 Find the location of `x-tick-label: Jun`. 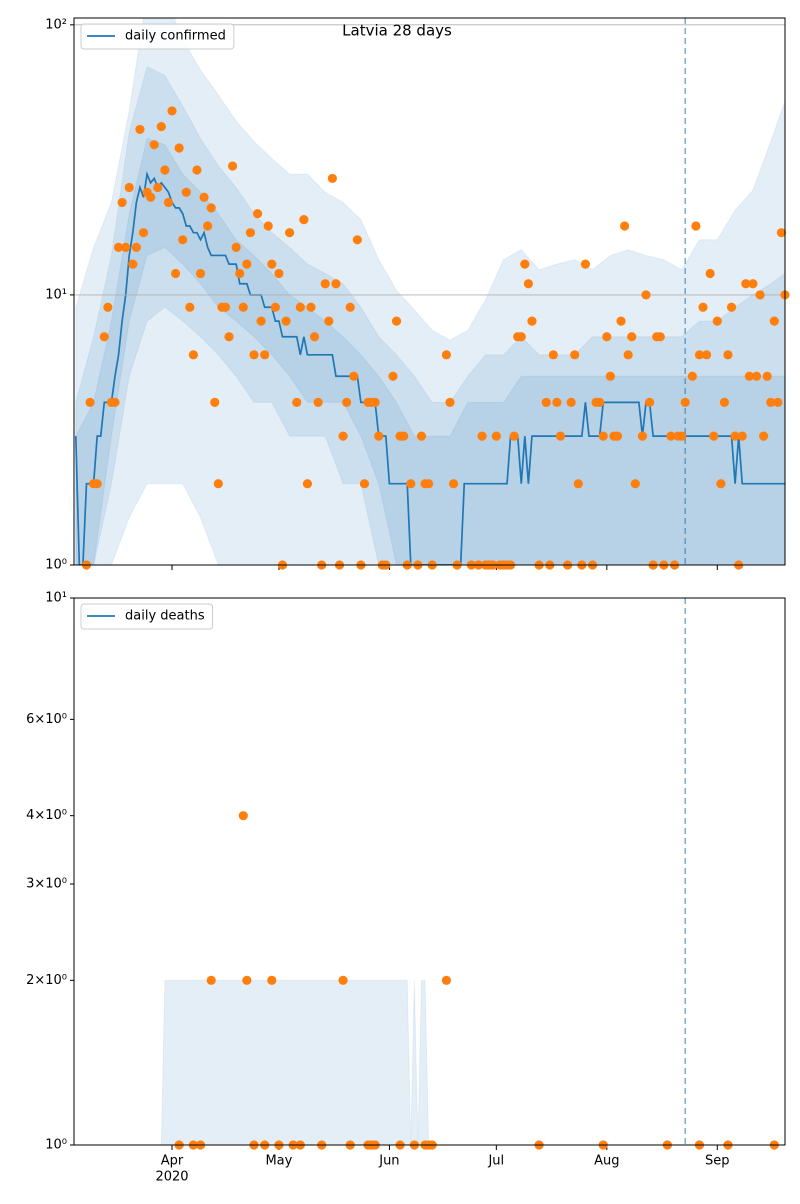

x-tick-label: Jun is located at coordinates (388, 1161).